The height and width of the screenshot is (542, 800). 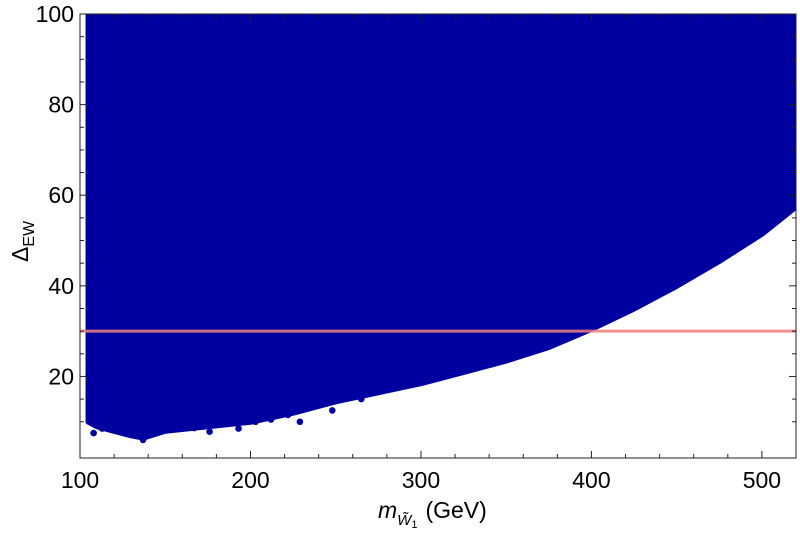 I want to click on x-axis-title: mW̃1 (GeV), so click(x=432, y=514).